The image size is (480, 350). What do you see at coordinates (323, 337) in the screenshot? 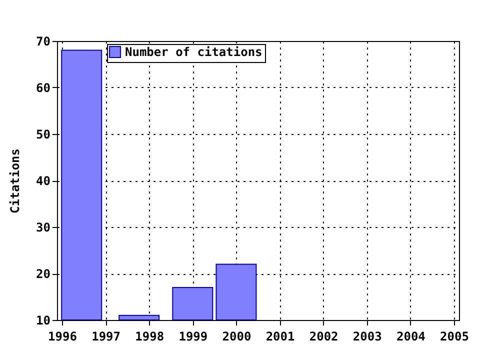
I see `x-tick-label: 2002` at bounding box center [323, 337].